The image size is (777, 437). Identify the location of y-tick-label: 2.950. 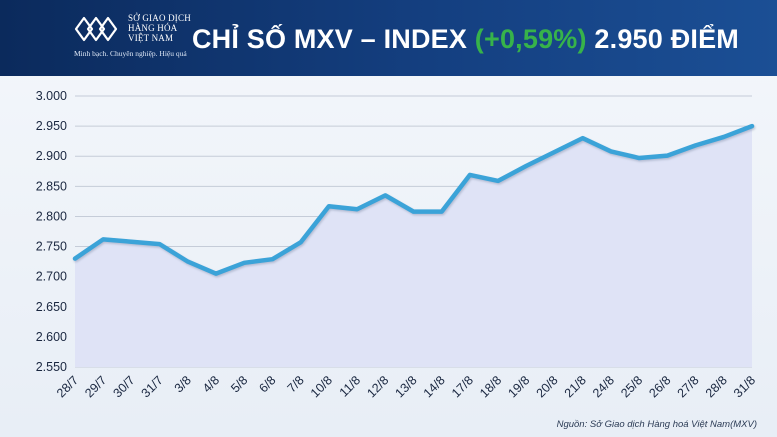
(51, 126).